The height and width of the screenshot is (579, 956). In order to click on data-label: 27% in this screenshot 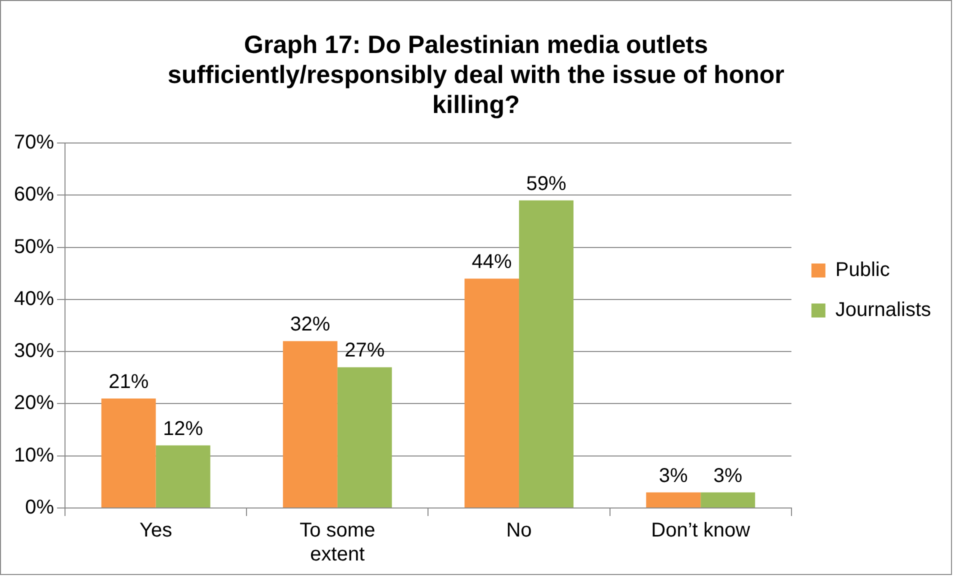, I will do `click(364, 351)`.